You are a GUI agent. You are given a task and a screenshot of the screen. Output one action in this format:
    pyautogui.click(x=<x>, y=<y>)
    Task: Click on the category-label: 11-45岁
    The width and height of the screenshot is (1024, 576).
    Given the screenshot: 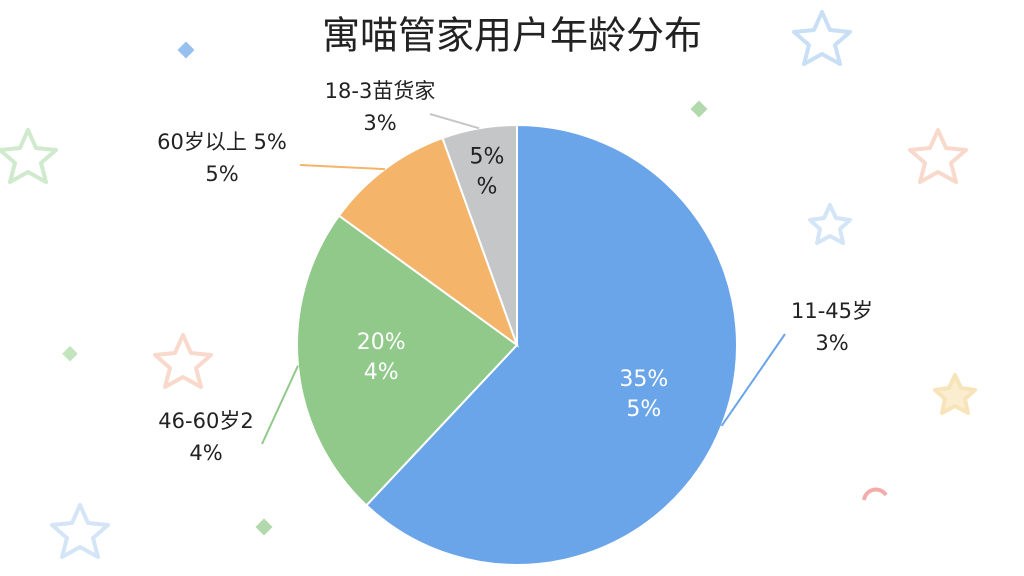 What is the action you would take?
    pyautogui.click(x=832, y=311)
    